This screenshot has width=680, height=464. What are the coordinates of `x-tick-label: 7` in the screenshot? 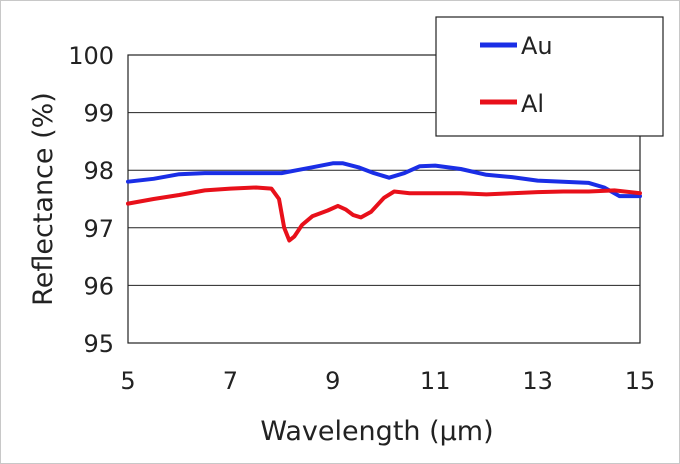 It's located at (230, 381).